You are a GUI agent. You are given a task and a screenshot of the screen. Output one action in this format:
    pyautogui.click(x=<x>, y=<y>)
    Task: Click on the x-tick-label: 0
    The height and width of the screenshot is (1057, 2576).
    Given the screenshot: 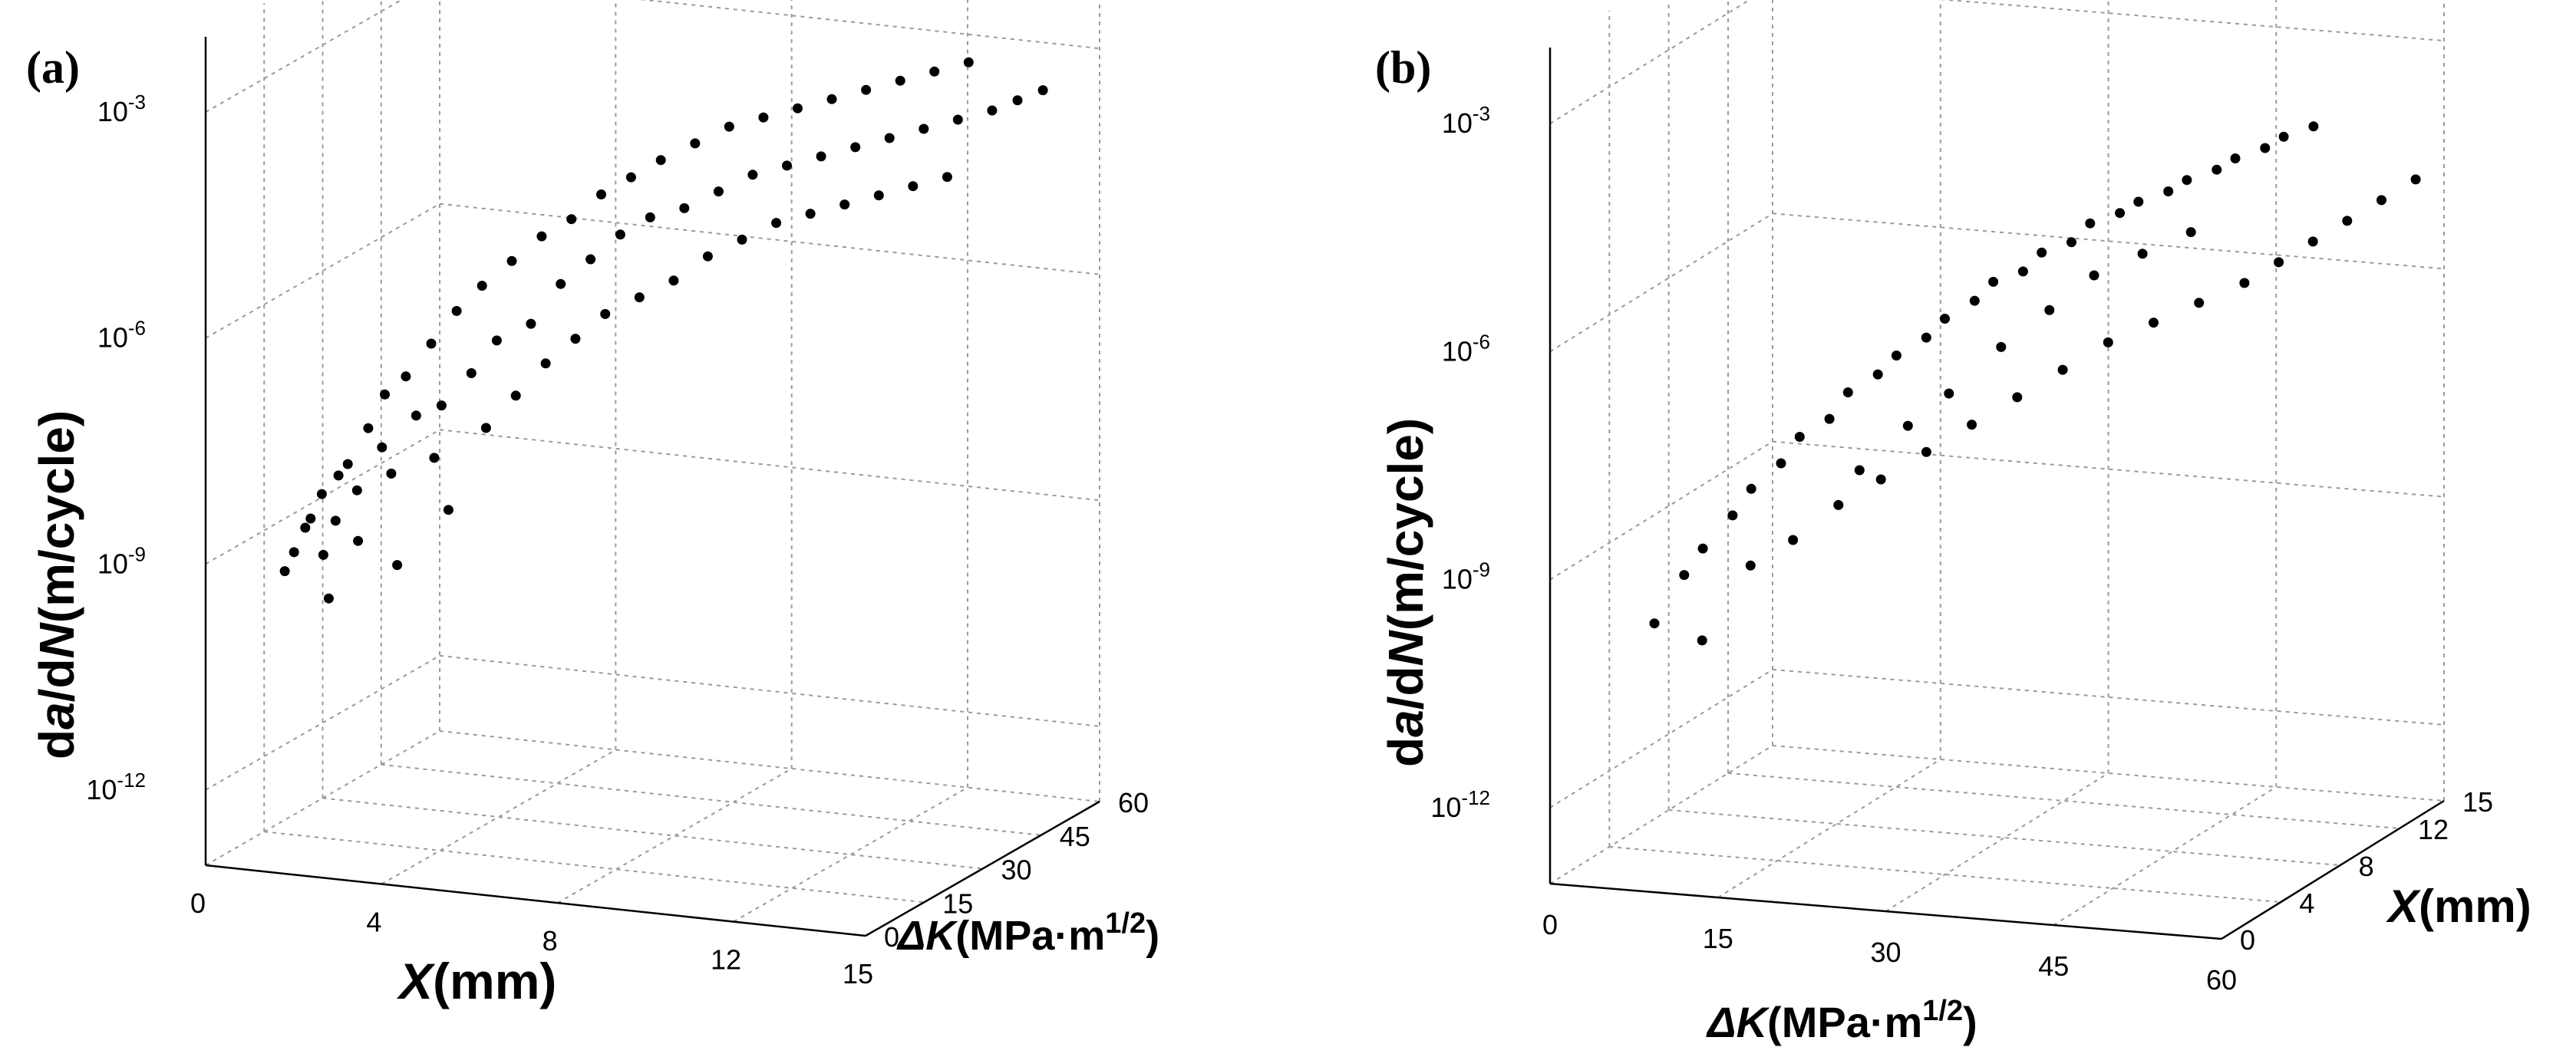 What is the action you would take?
    pyautogui.click(x=198, y=903)
    